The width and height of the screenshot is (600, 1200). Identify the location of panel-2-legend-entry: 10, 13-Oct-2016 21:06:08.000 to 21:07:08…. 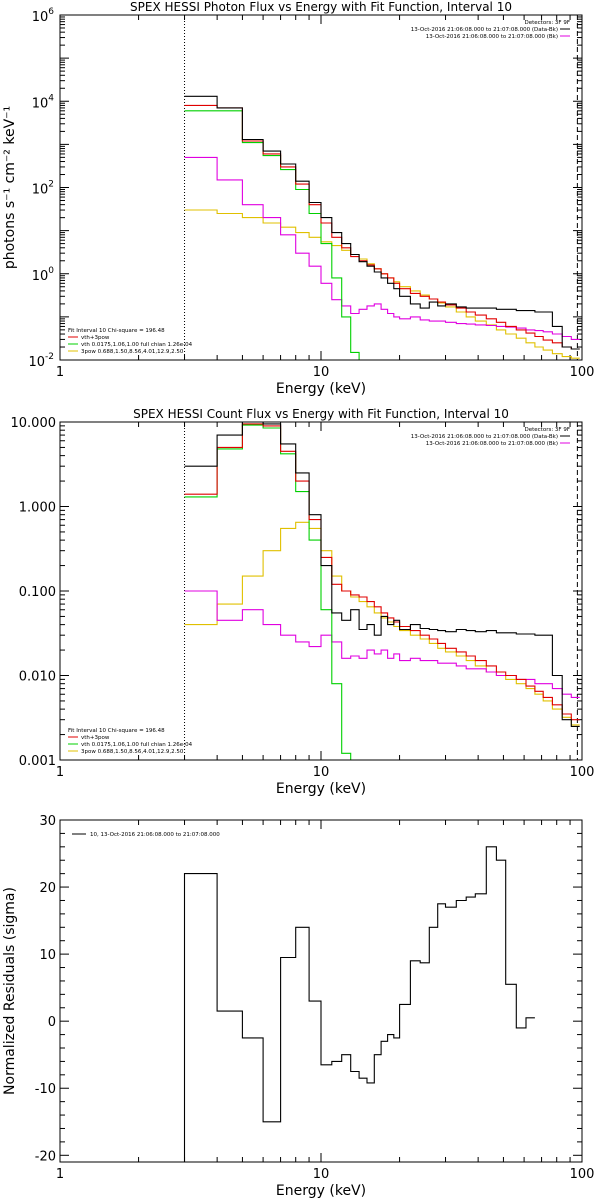
(155, 835).